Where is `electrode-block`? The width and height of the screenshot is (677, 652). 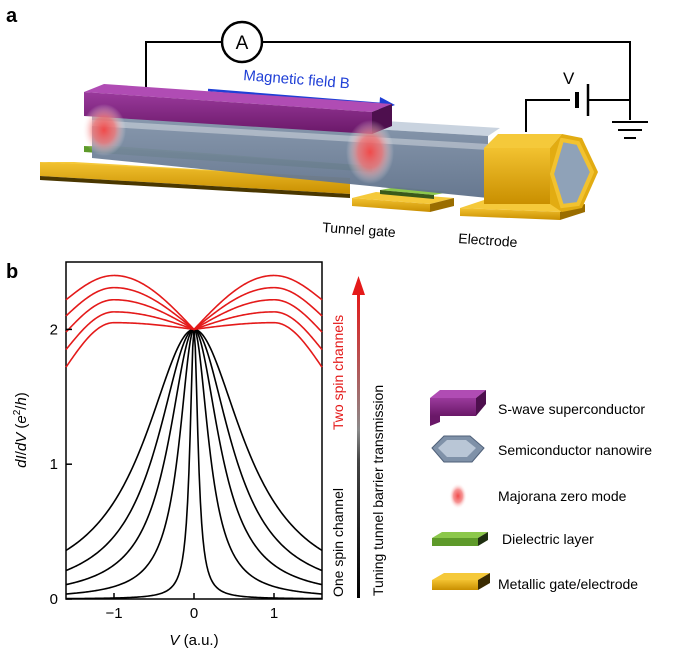 electrode-block is located at coordinates (541, 173).